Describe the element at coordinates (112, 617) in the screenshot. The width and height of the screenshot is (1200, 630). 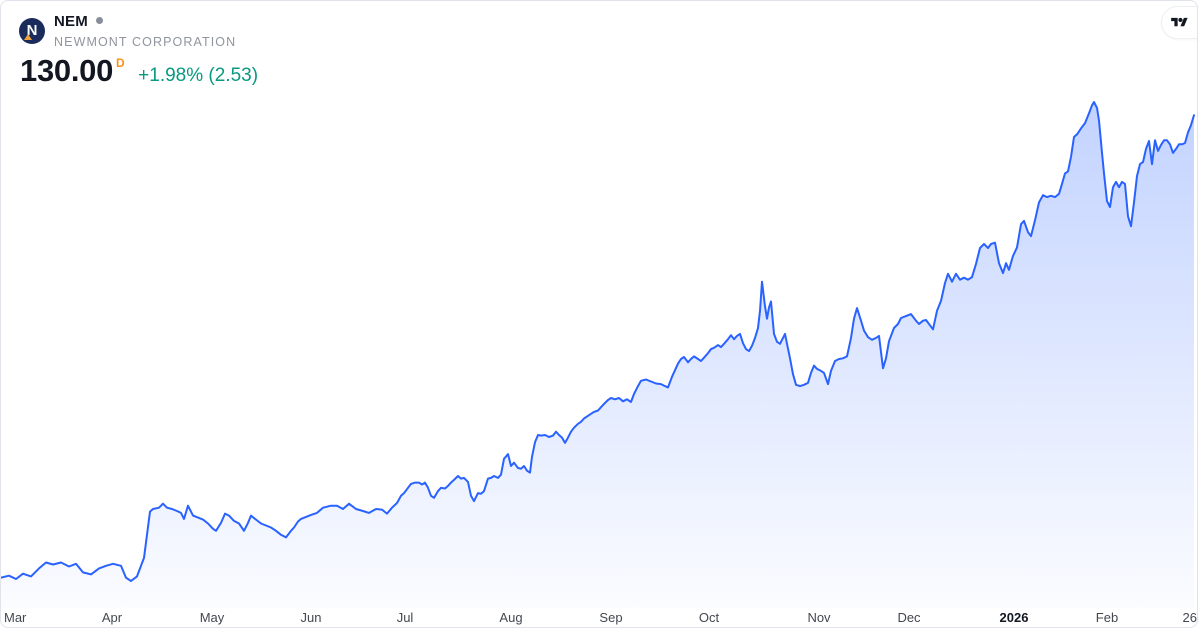
I see `axis-label-apr: Apr` at that location.